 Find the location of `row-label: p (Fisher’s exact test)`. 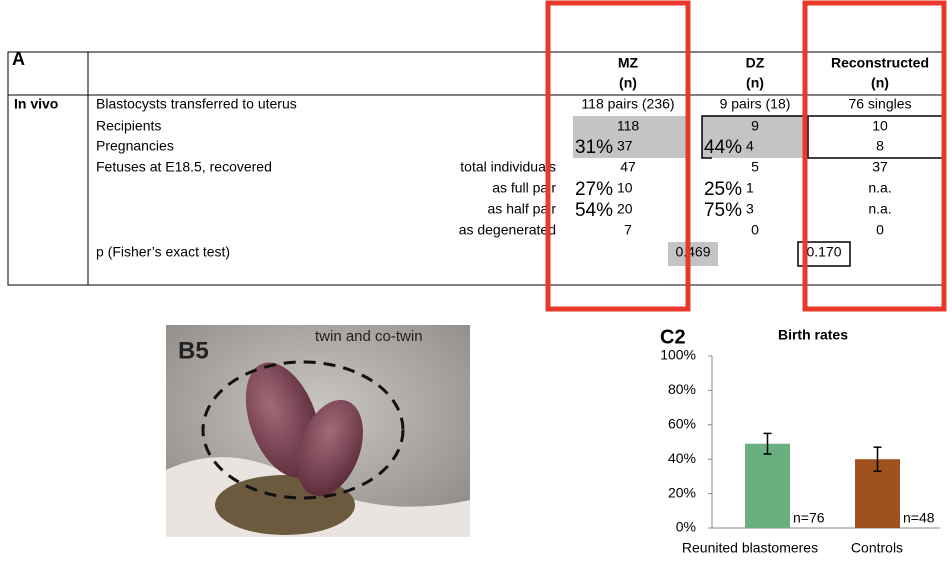

row-label: p (Fisher’s exact test) is located at coordinates (163, 252).